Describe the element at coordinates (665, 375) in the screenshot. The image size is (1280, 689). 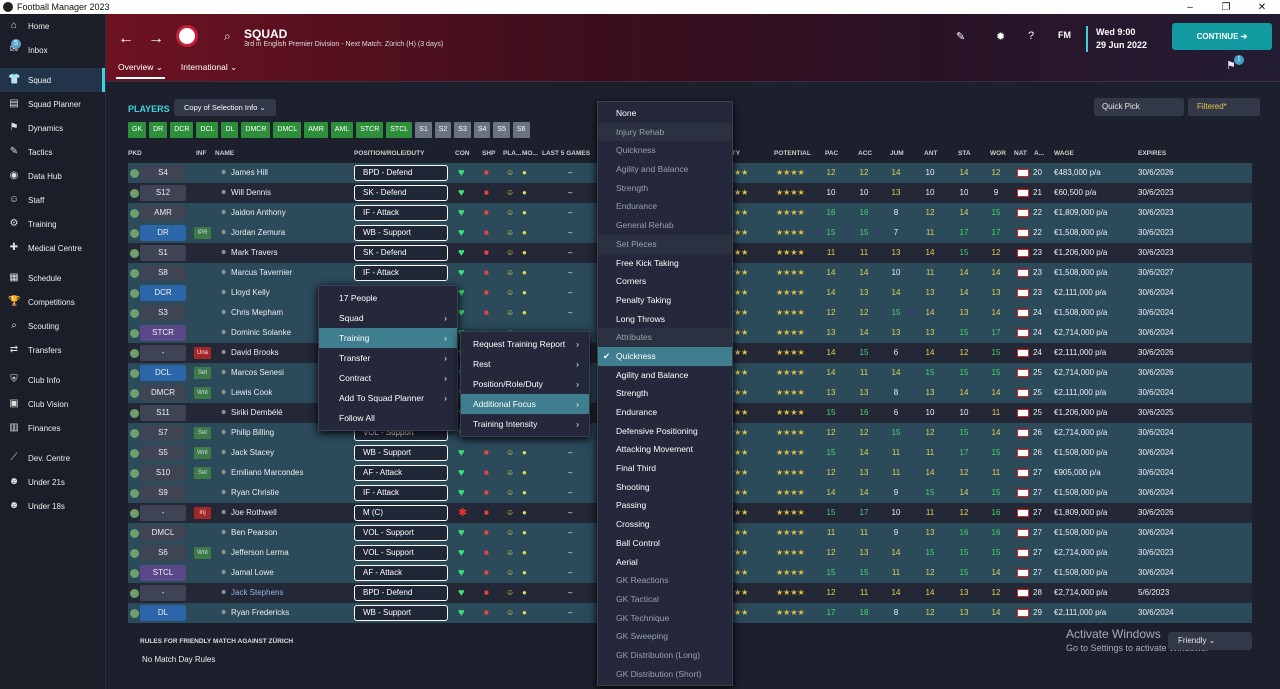
I see `focus-item-agility-and-balance: Agility and Balance` at that location.